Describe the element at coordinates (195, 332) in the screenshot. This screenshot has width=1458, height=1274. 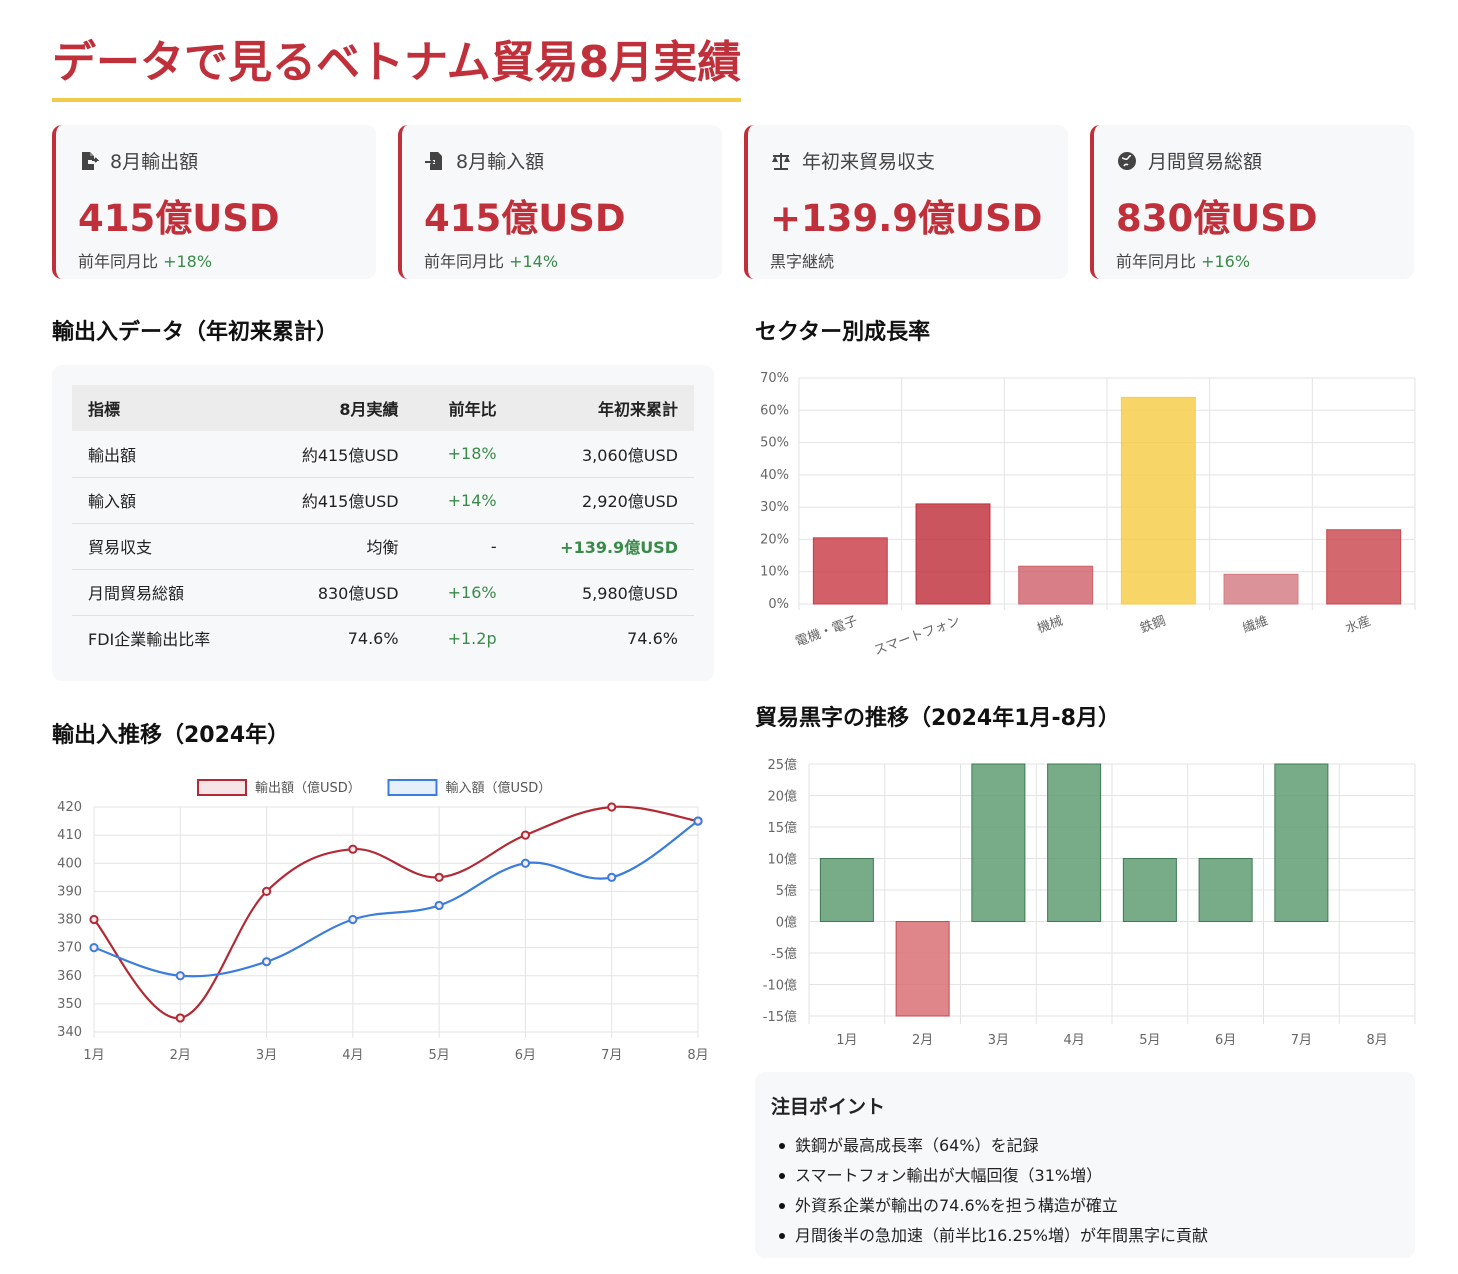
I see `table-section-title: 輸出入データ（年初来累計）` at that location.